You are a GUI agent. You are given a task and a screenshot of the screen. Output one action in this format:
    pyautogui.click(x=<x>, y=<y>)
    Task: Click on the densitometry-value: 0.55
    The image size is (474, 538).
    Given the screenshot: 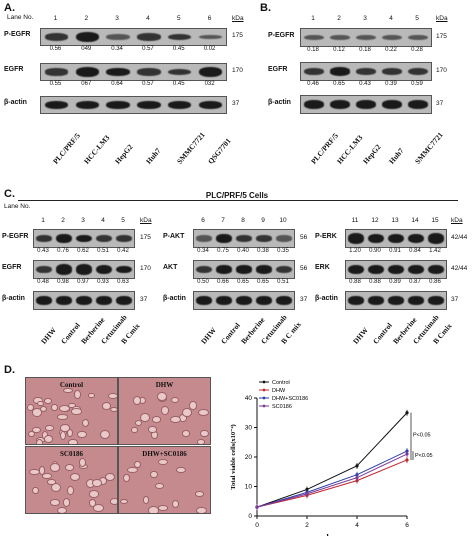 What is the action you would take?
    pyautogui.click(x=55, y=84)
    